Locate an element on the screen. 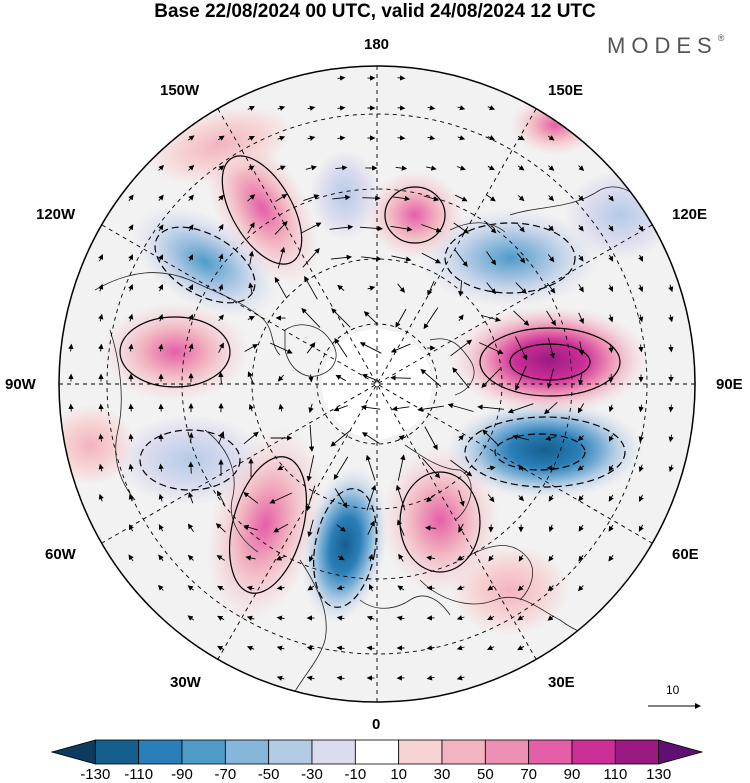 Image resolution: width=750 pixels, height=783 pixels. anomaly-positive-40e is located at coordinates (510, 590).